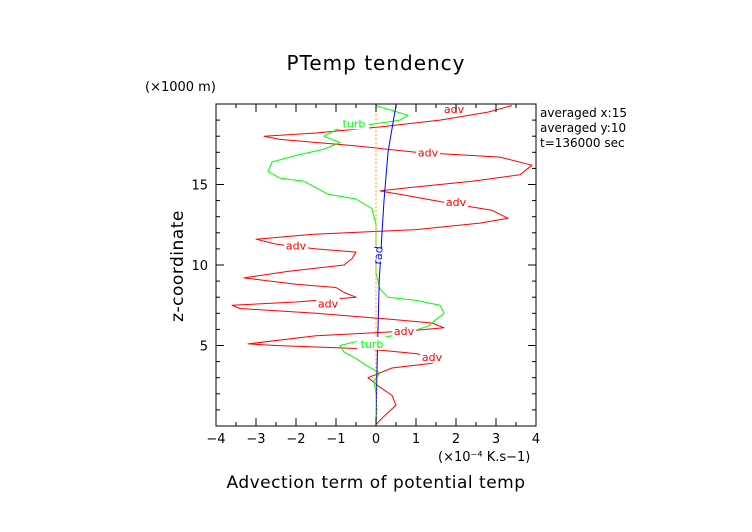 This screenshot has height=532, width=752. What do you see at coordinates (180, 87) in the screenshot?
I see `y-axis-unit: (×1000 m)` at bounding box center [180, 87].